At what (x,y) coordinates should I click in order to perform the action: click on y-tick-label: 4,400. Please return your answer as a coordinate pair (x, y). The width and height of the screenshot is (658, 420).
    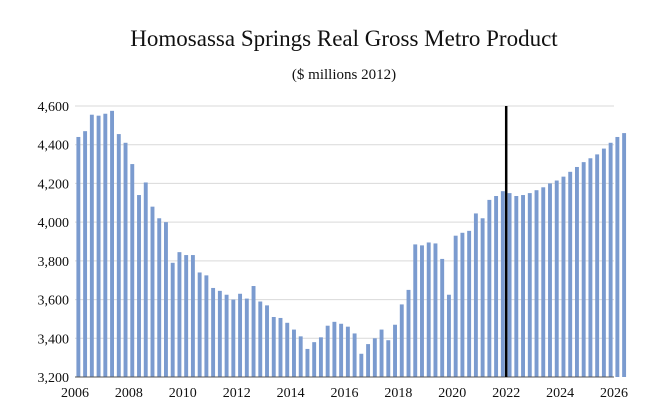
    Looking at the image, I should click on (54, 146).